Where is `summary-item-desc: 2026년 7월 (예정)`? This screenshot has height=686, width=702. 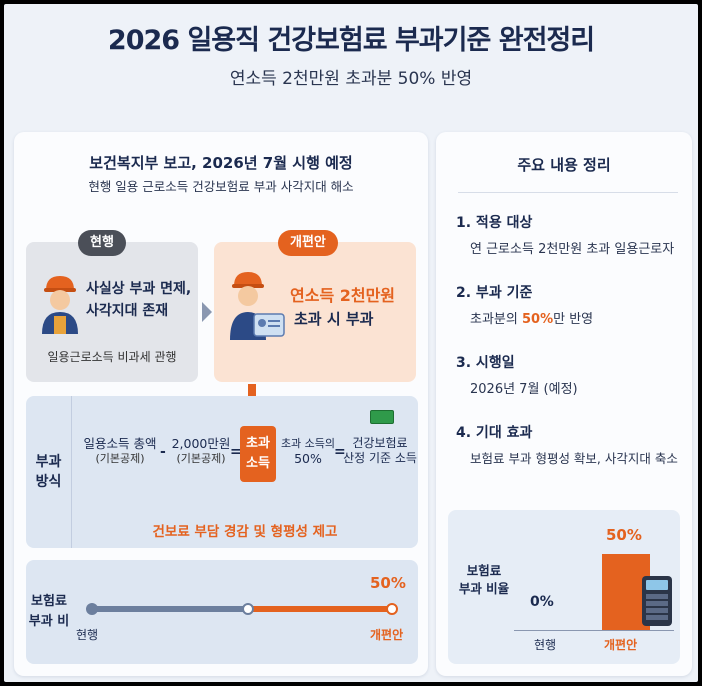 summary-item-desc: 2026년 7월 (예정) is located at coordinates (571, 387).